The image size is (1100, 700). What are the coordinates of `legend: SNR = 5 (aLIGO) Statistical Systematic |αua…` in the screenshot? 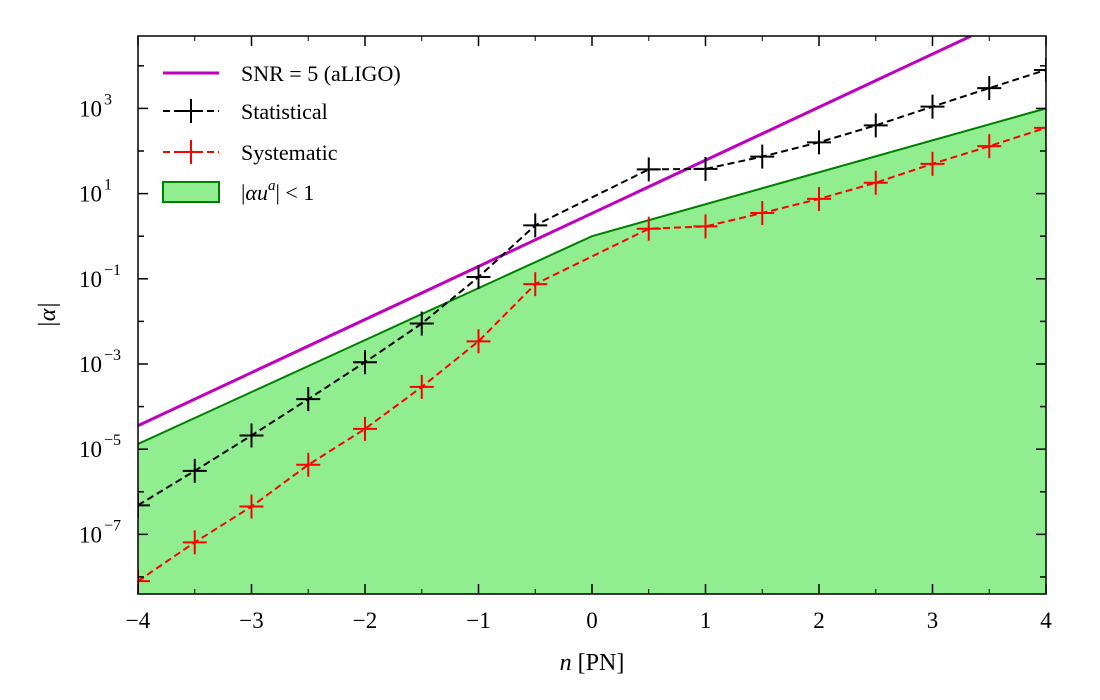 It's located at (281, 133).